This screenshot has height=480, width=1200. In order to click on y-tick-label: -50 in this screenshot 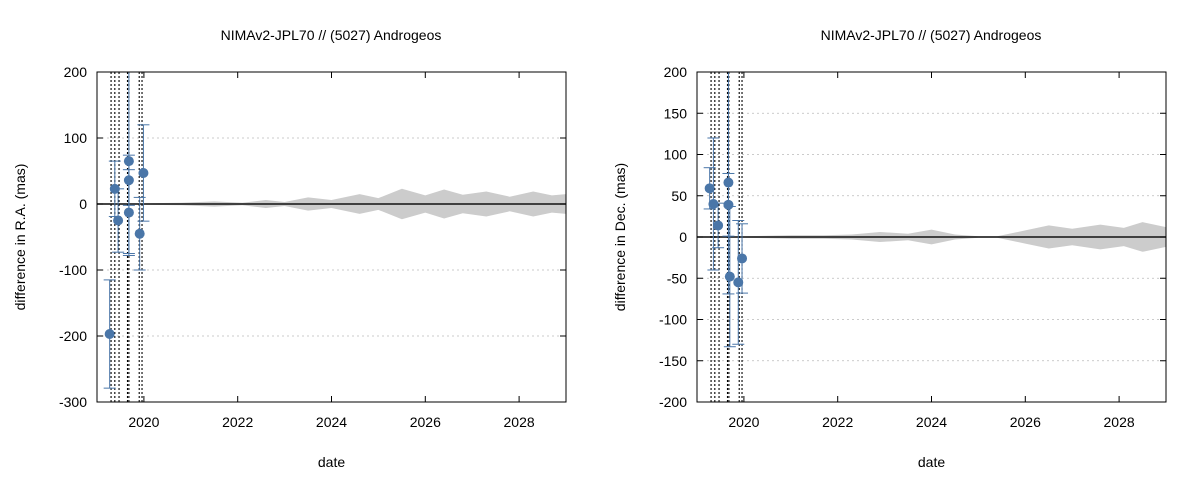, I will do `click(677, 278)`.